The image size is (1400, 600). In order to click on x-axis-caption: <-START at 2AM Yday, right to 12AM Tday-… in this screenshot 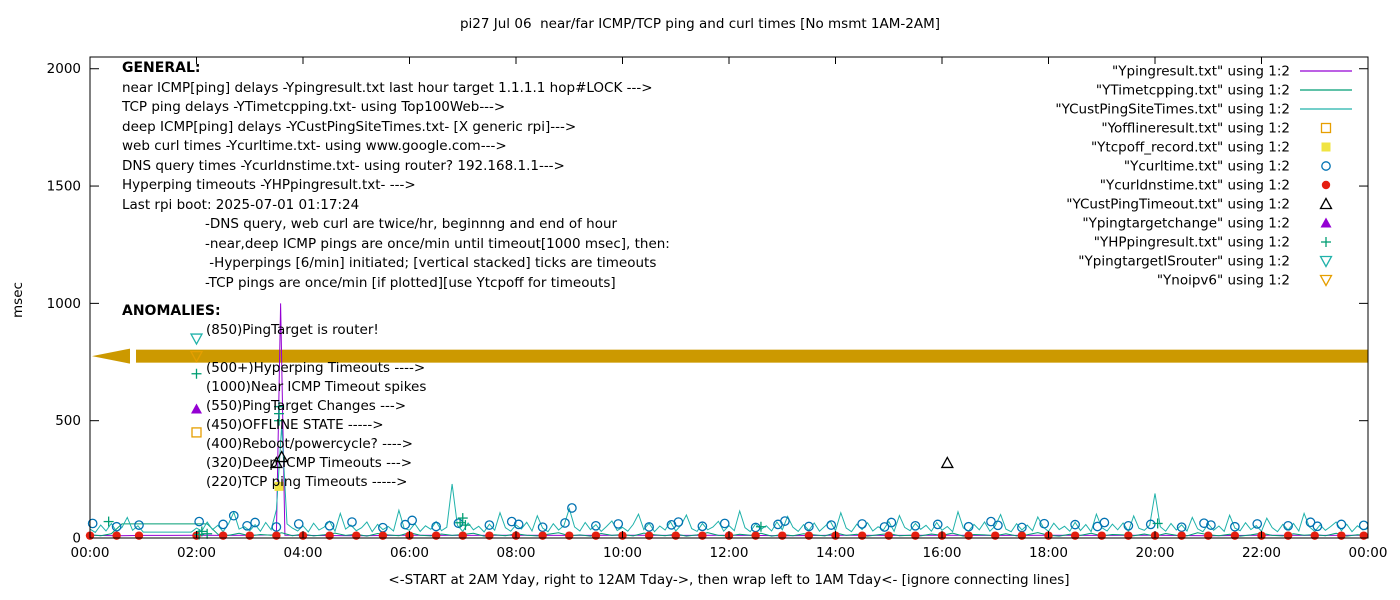, I will do `click(729, 580)`.